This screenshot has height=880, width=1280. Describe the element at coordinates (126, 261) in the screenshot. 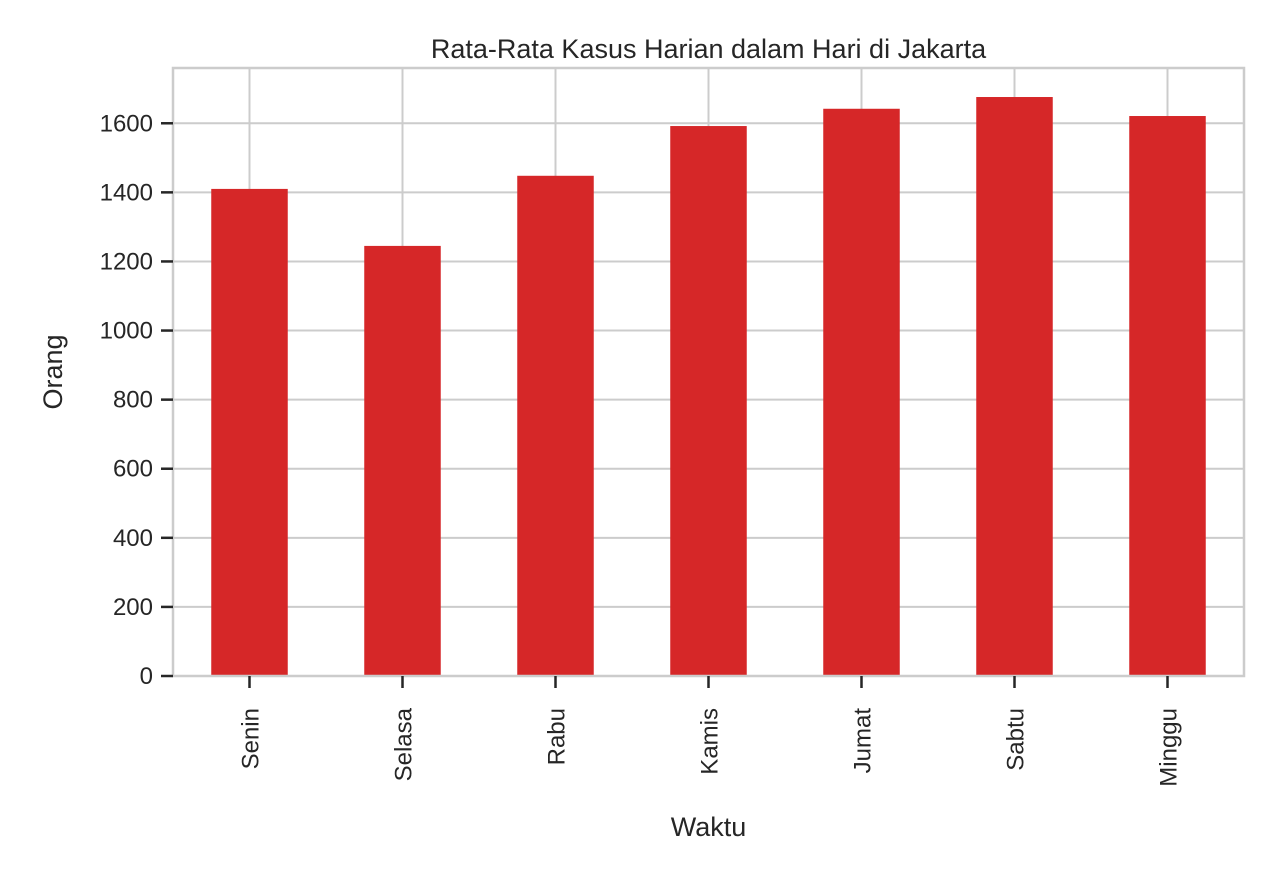

I see `y-tick-label: 1200` at that location.